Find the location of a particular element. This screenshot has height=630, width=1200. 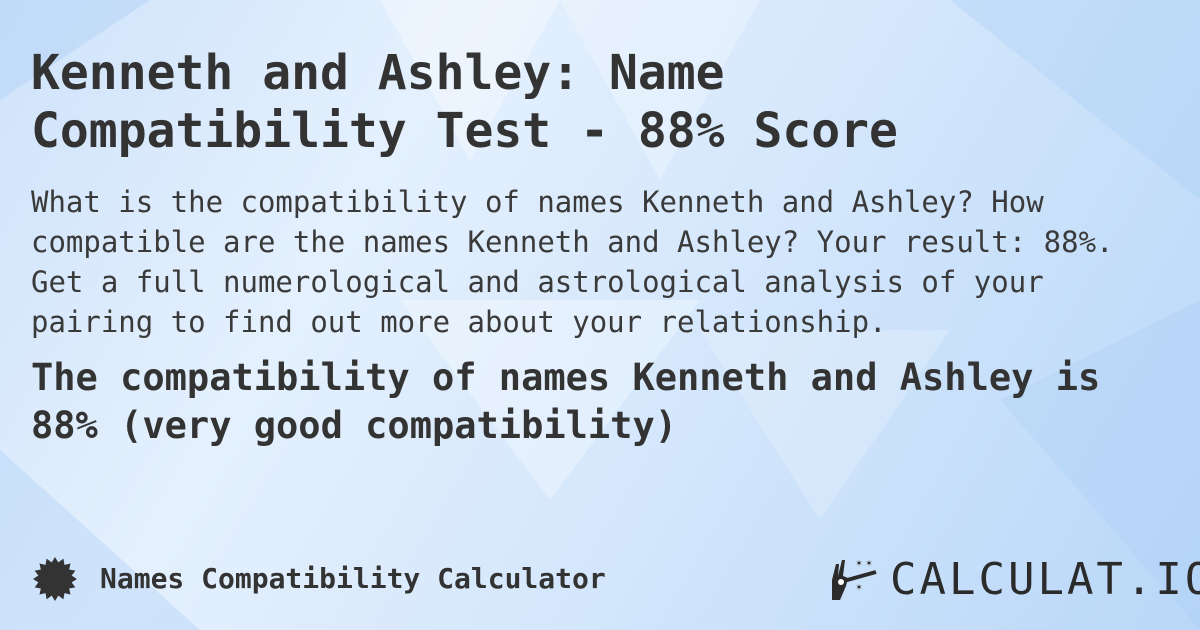

calculat-logo: ✶ ✶ ✶ CALCULAT.IO is located at coordinates (1014, 579).